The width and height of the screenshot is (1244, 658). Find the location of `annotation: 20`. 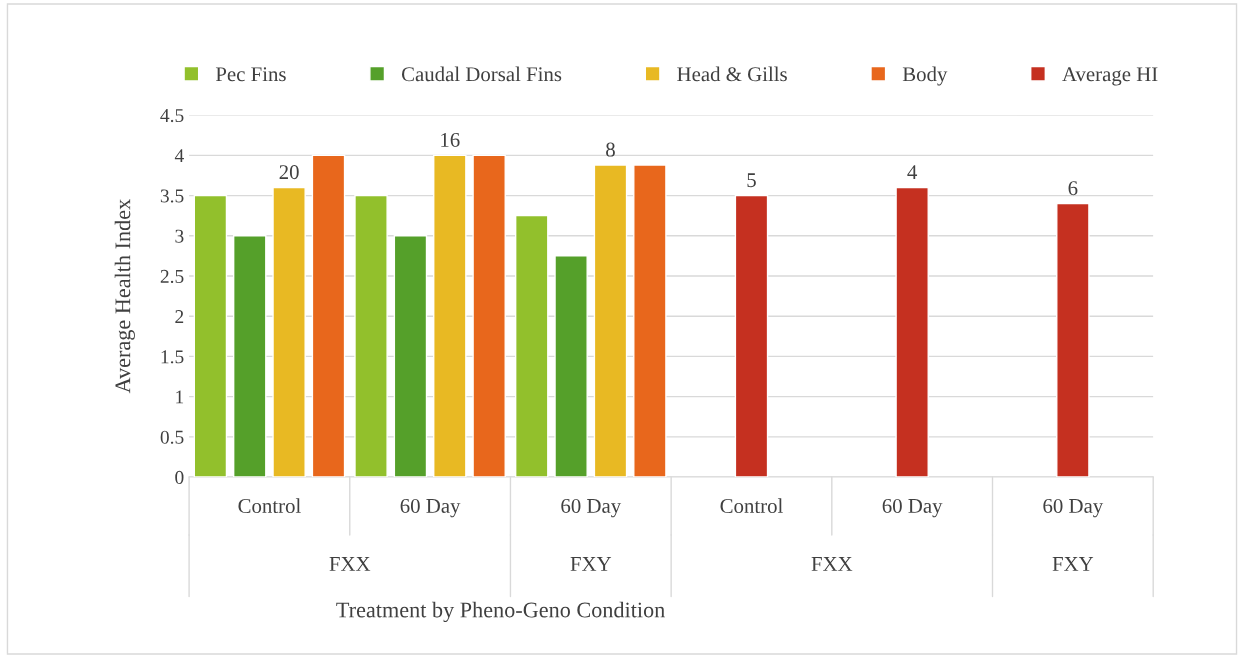

annotation: 20 is located at coordinates (289, 172).